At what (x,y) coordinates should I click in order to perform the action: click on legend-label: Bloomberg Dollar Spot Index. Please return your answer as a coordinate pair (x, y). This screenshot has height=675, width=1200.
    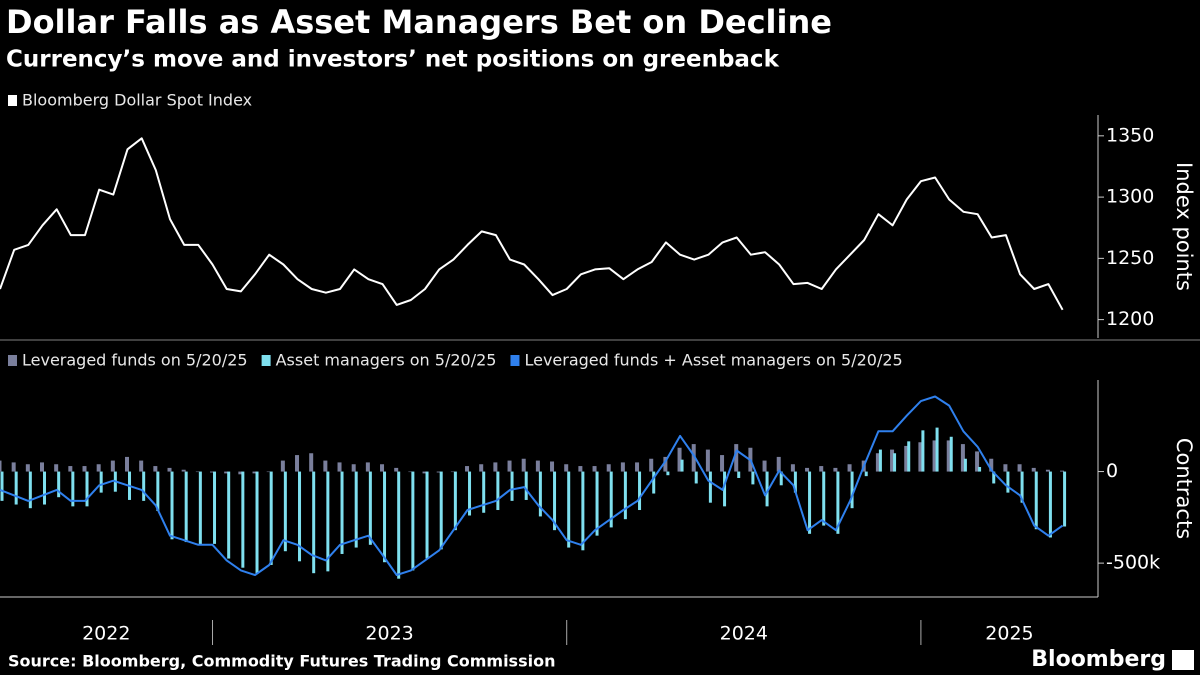
    Looking at the image, I should click on (137, 100).